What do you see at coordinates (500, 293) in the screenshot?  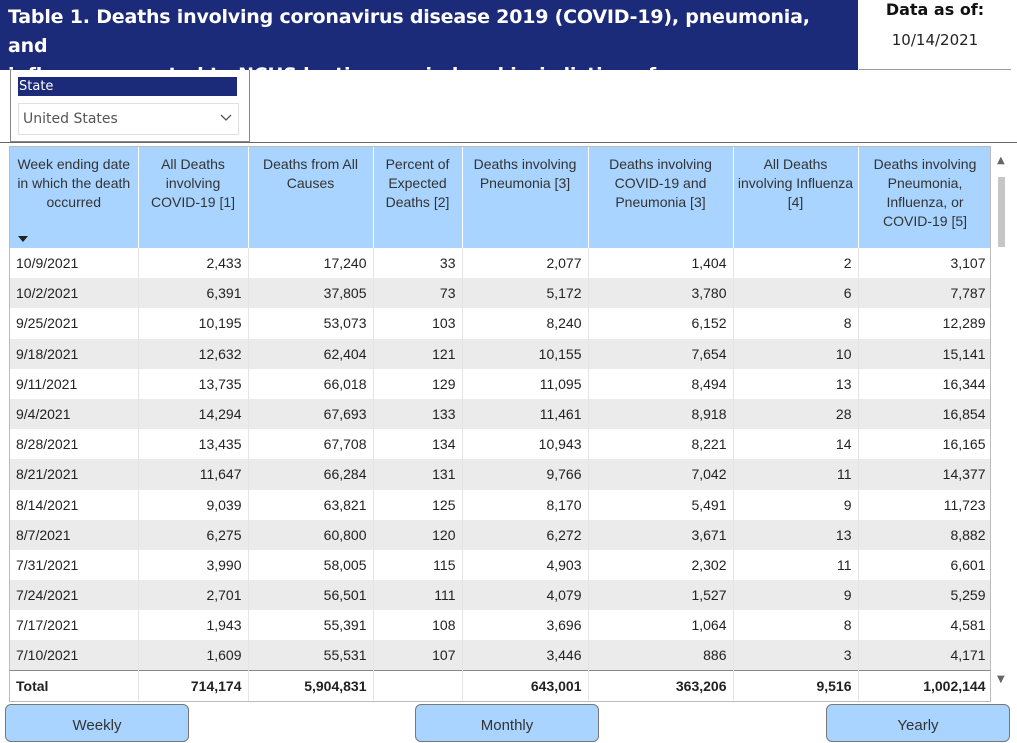 I see `table-row: 10/2/2021 6,391 37,805 73 5,172 3,780 6 7,787` at bounding box center [500, 293].